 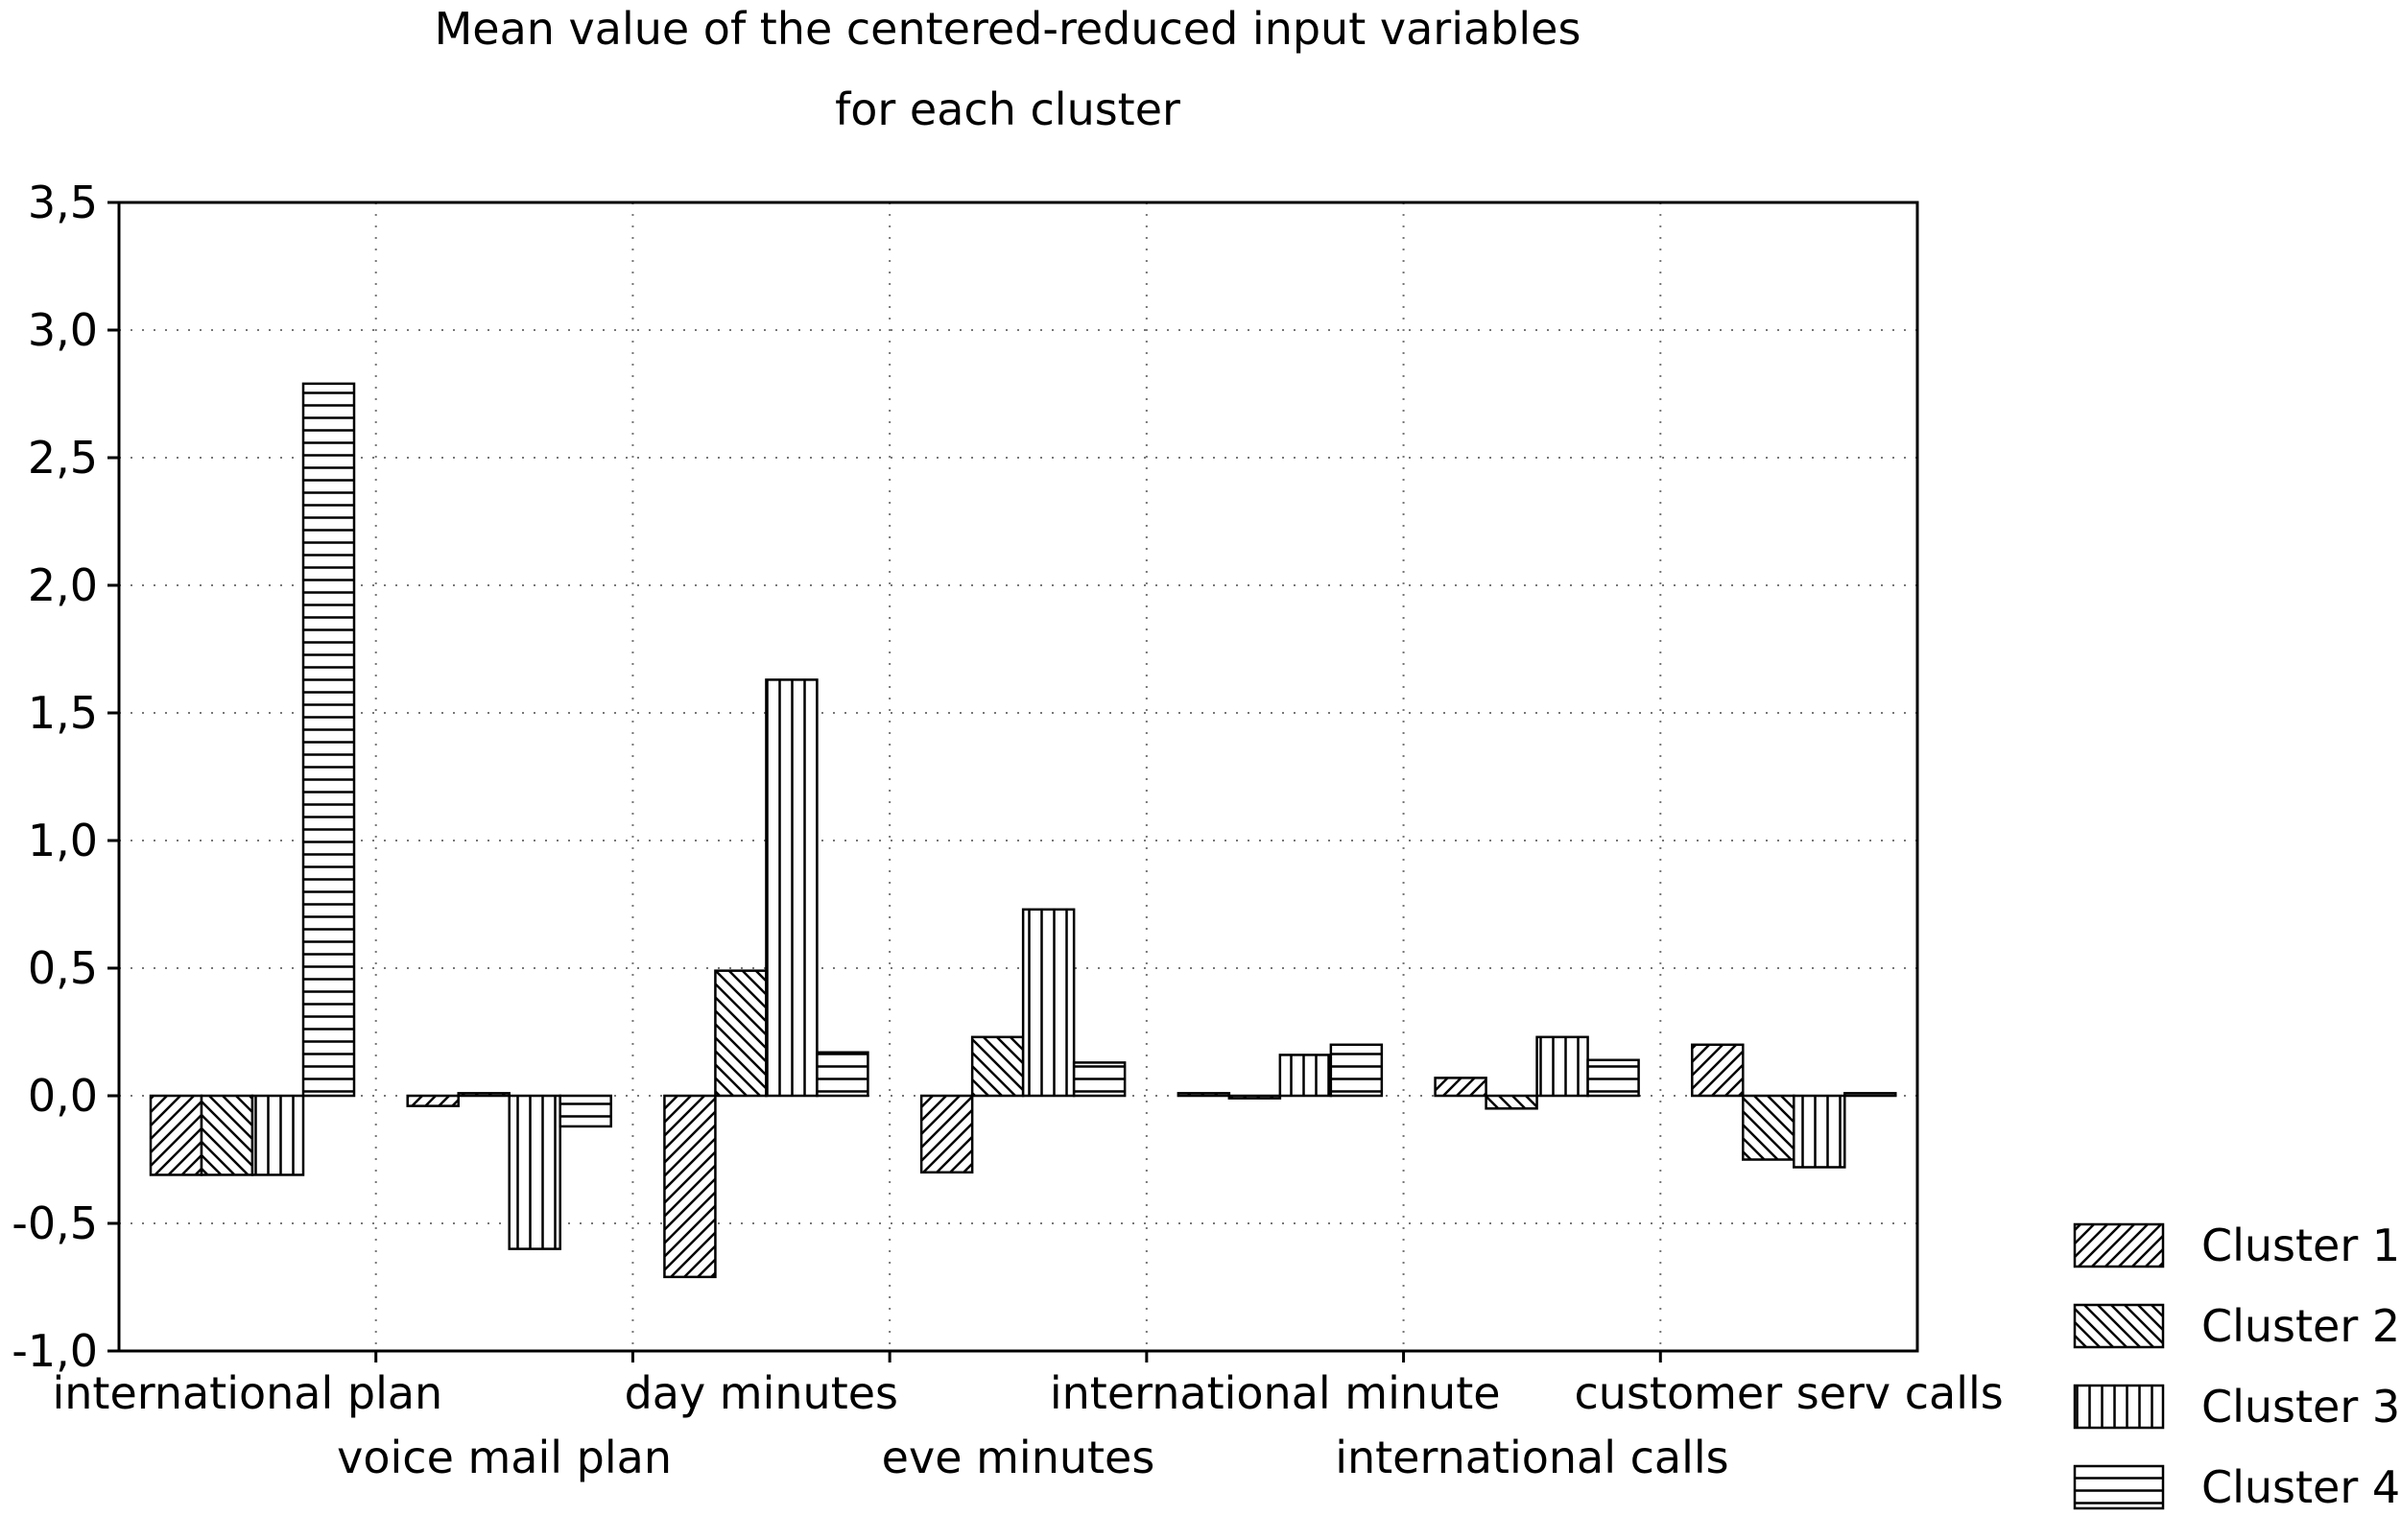 What do you see at coordinates (65, 777) in the screenshot?
I see `y-axis: 3,5 3,0 2,5 2,0 1,5 1,0 0,5 0,0 -0,5 -1,0` at bounding box center [65, 777].